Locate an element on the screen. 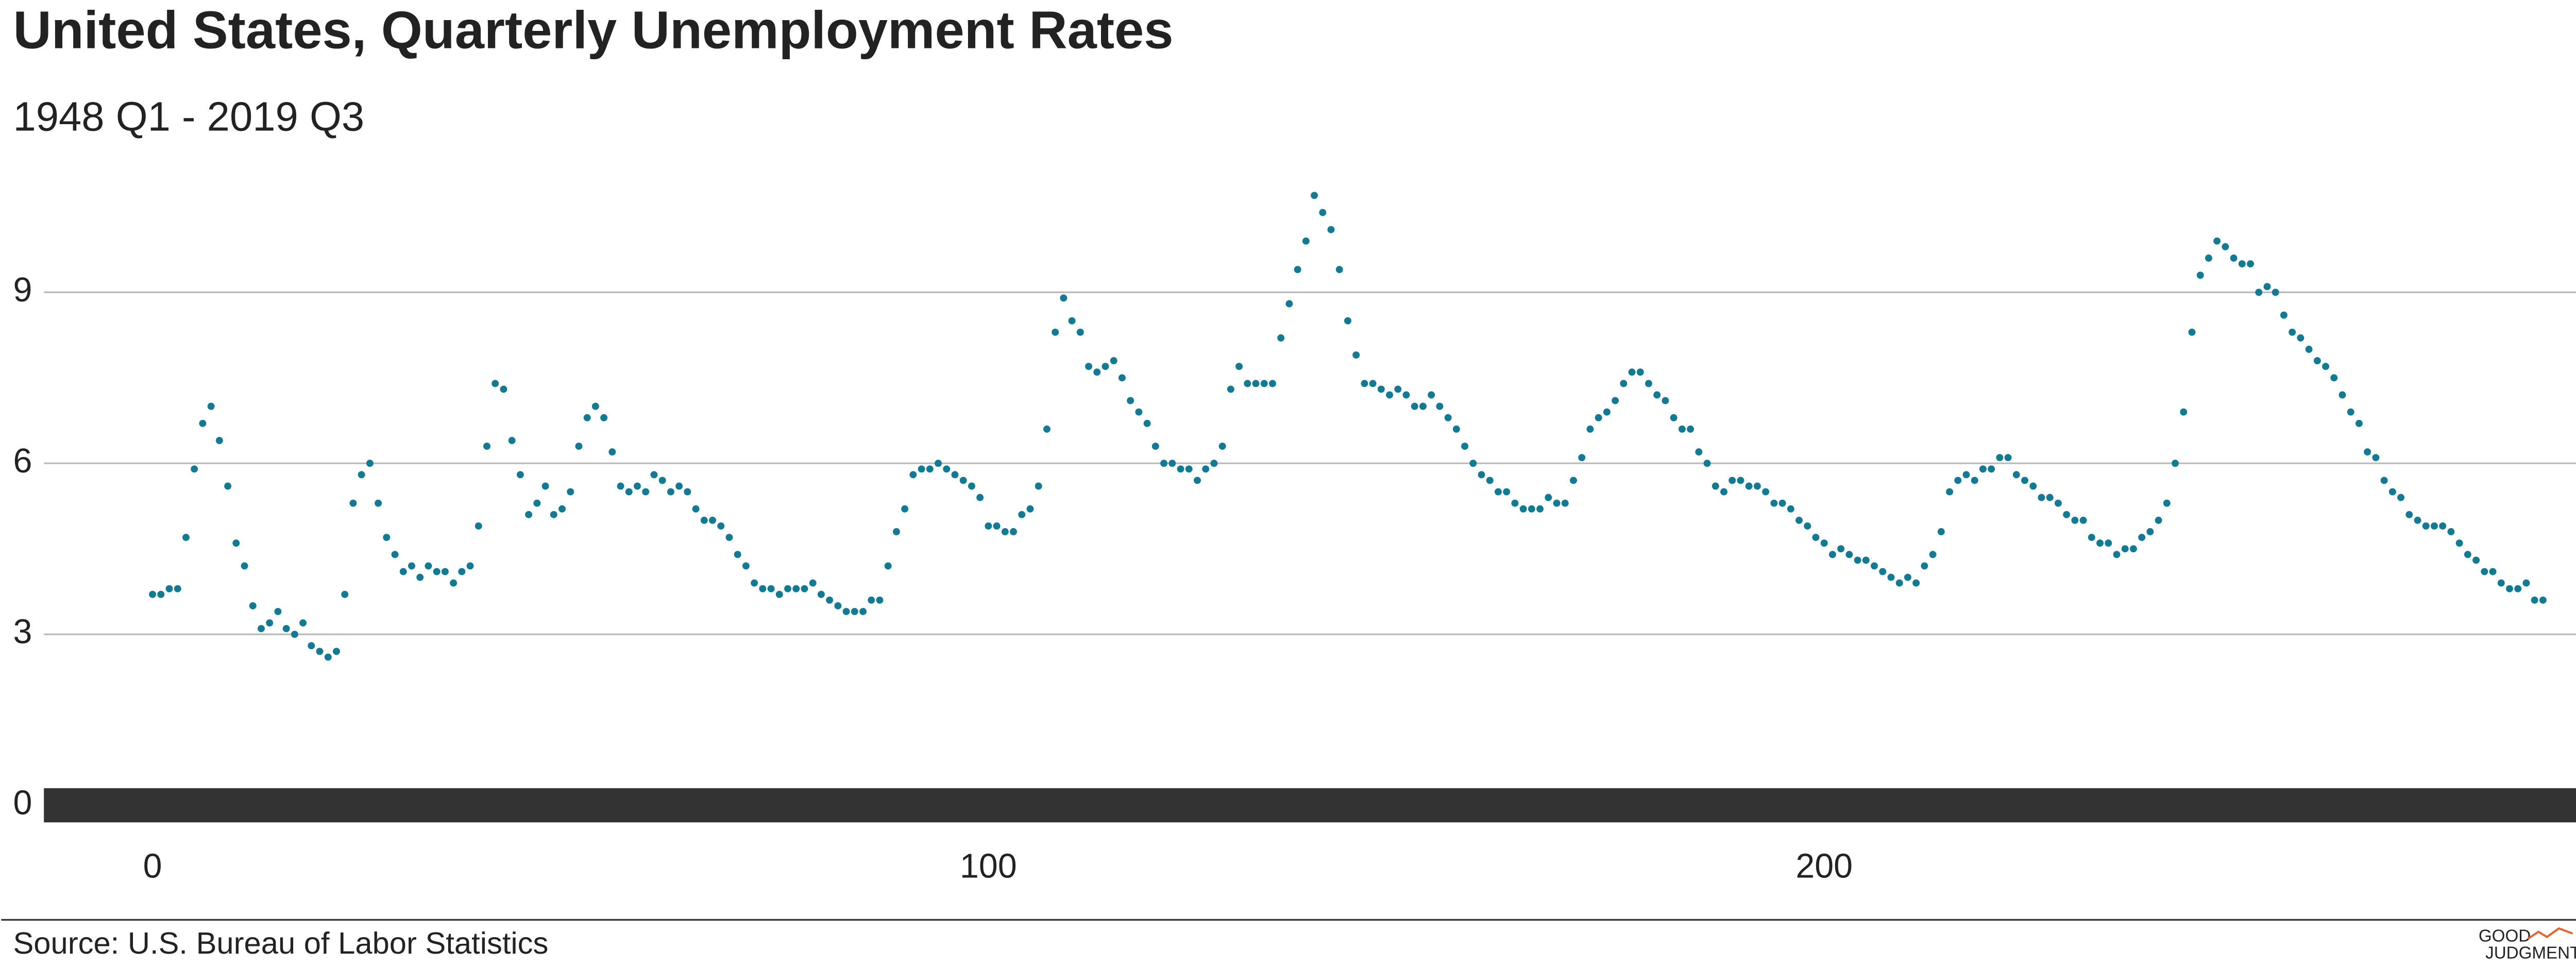 This screenshot has height=966, width=2576. source: Source: U.S. Bureau of Labor Statistics is located at coordinates (280, 943).